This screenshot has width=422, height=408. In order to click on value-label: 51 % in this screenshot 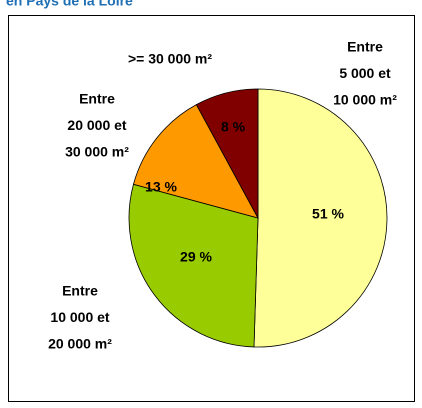, I will do `click(328, 214)`.